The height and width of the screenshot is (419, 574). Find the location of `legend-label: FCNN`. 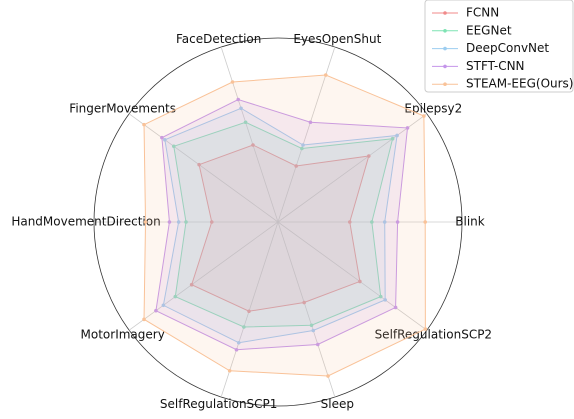

legend-label: FCNN is located at coordinates (482, 13).